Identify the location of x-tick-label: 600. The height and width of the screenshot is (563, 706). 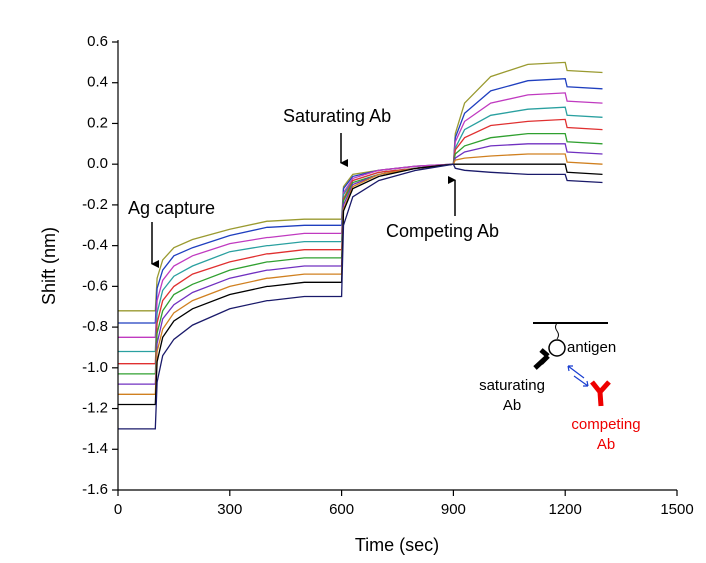
(341, 509).